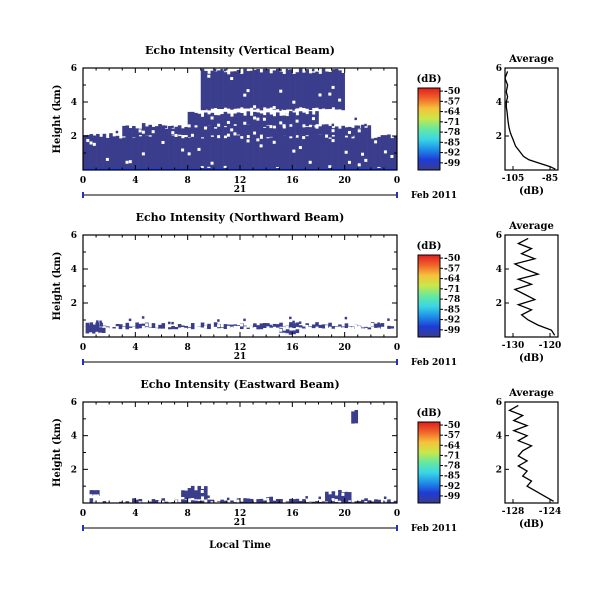 The width and height of the screenshot is (615, 603). Describe the element at coordinates (499, 103) in the screenshot. I see `average-y-tick-label: 4` at that location.